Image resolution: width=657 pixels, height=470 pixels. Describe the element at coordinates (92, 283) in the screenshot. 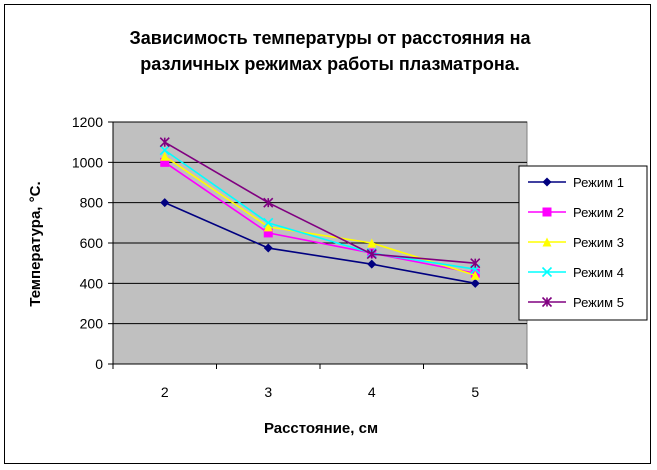

I see `y-tick-label-400: 400` at that location.